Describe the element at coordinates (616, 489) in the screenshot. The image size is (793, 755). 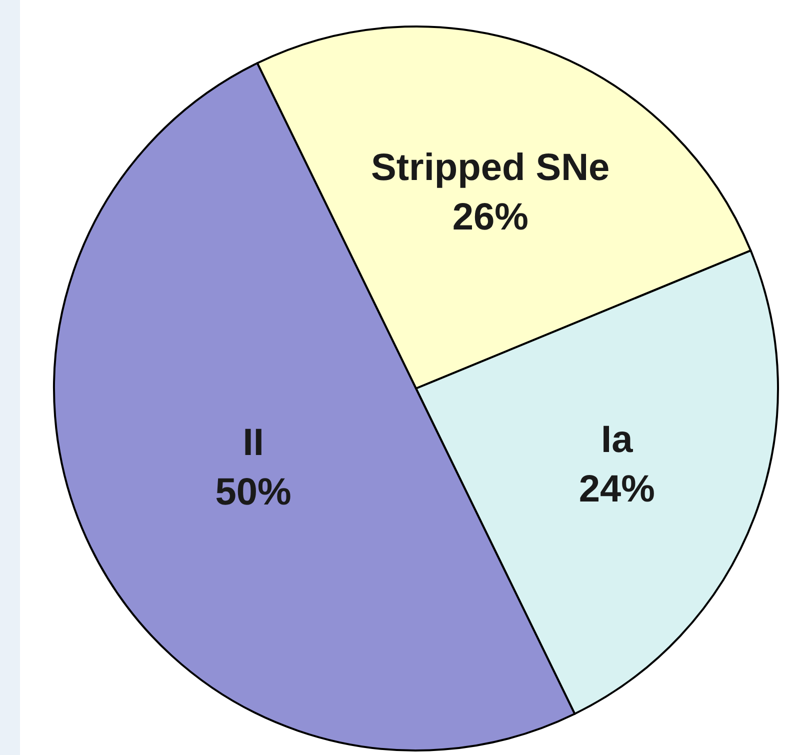
I see `data-label: 24%` at that location.